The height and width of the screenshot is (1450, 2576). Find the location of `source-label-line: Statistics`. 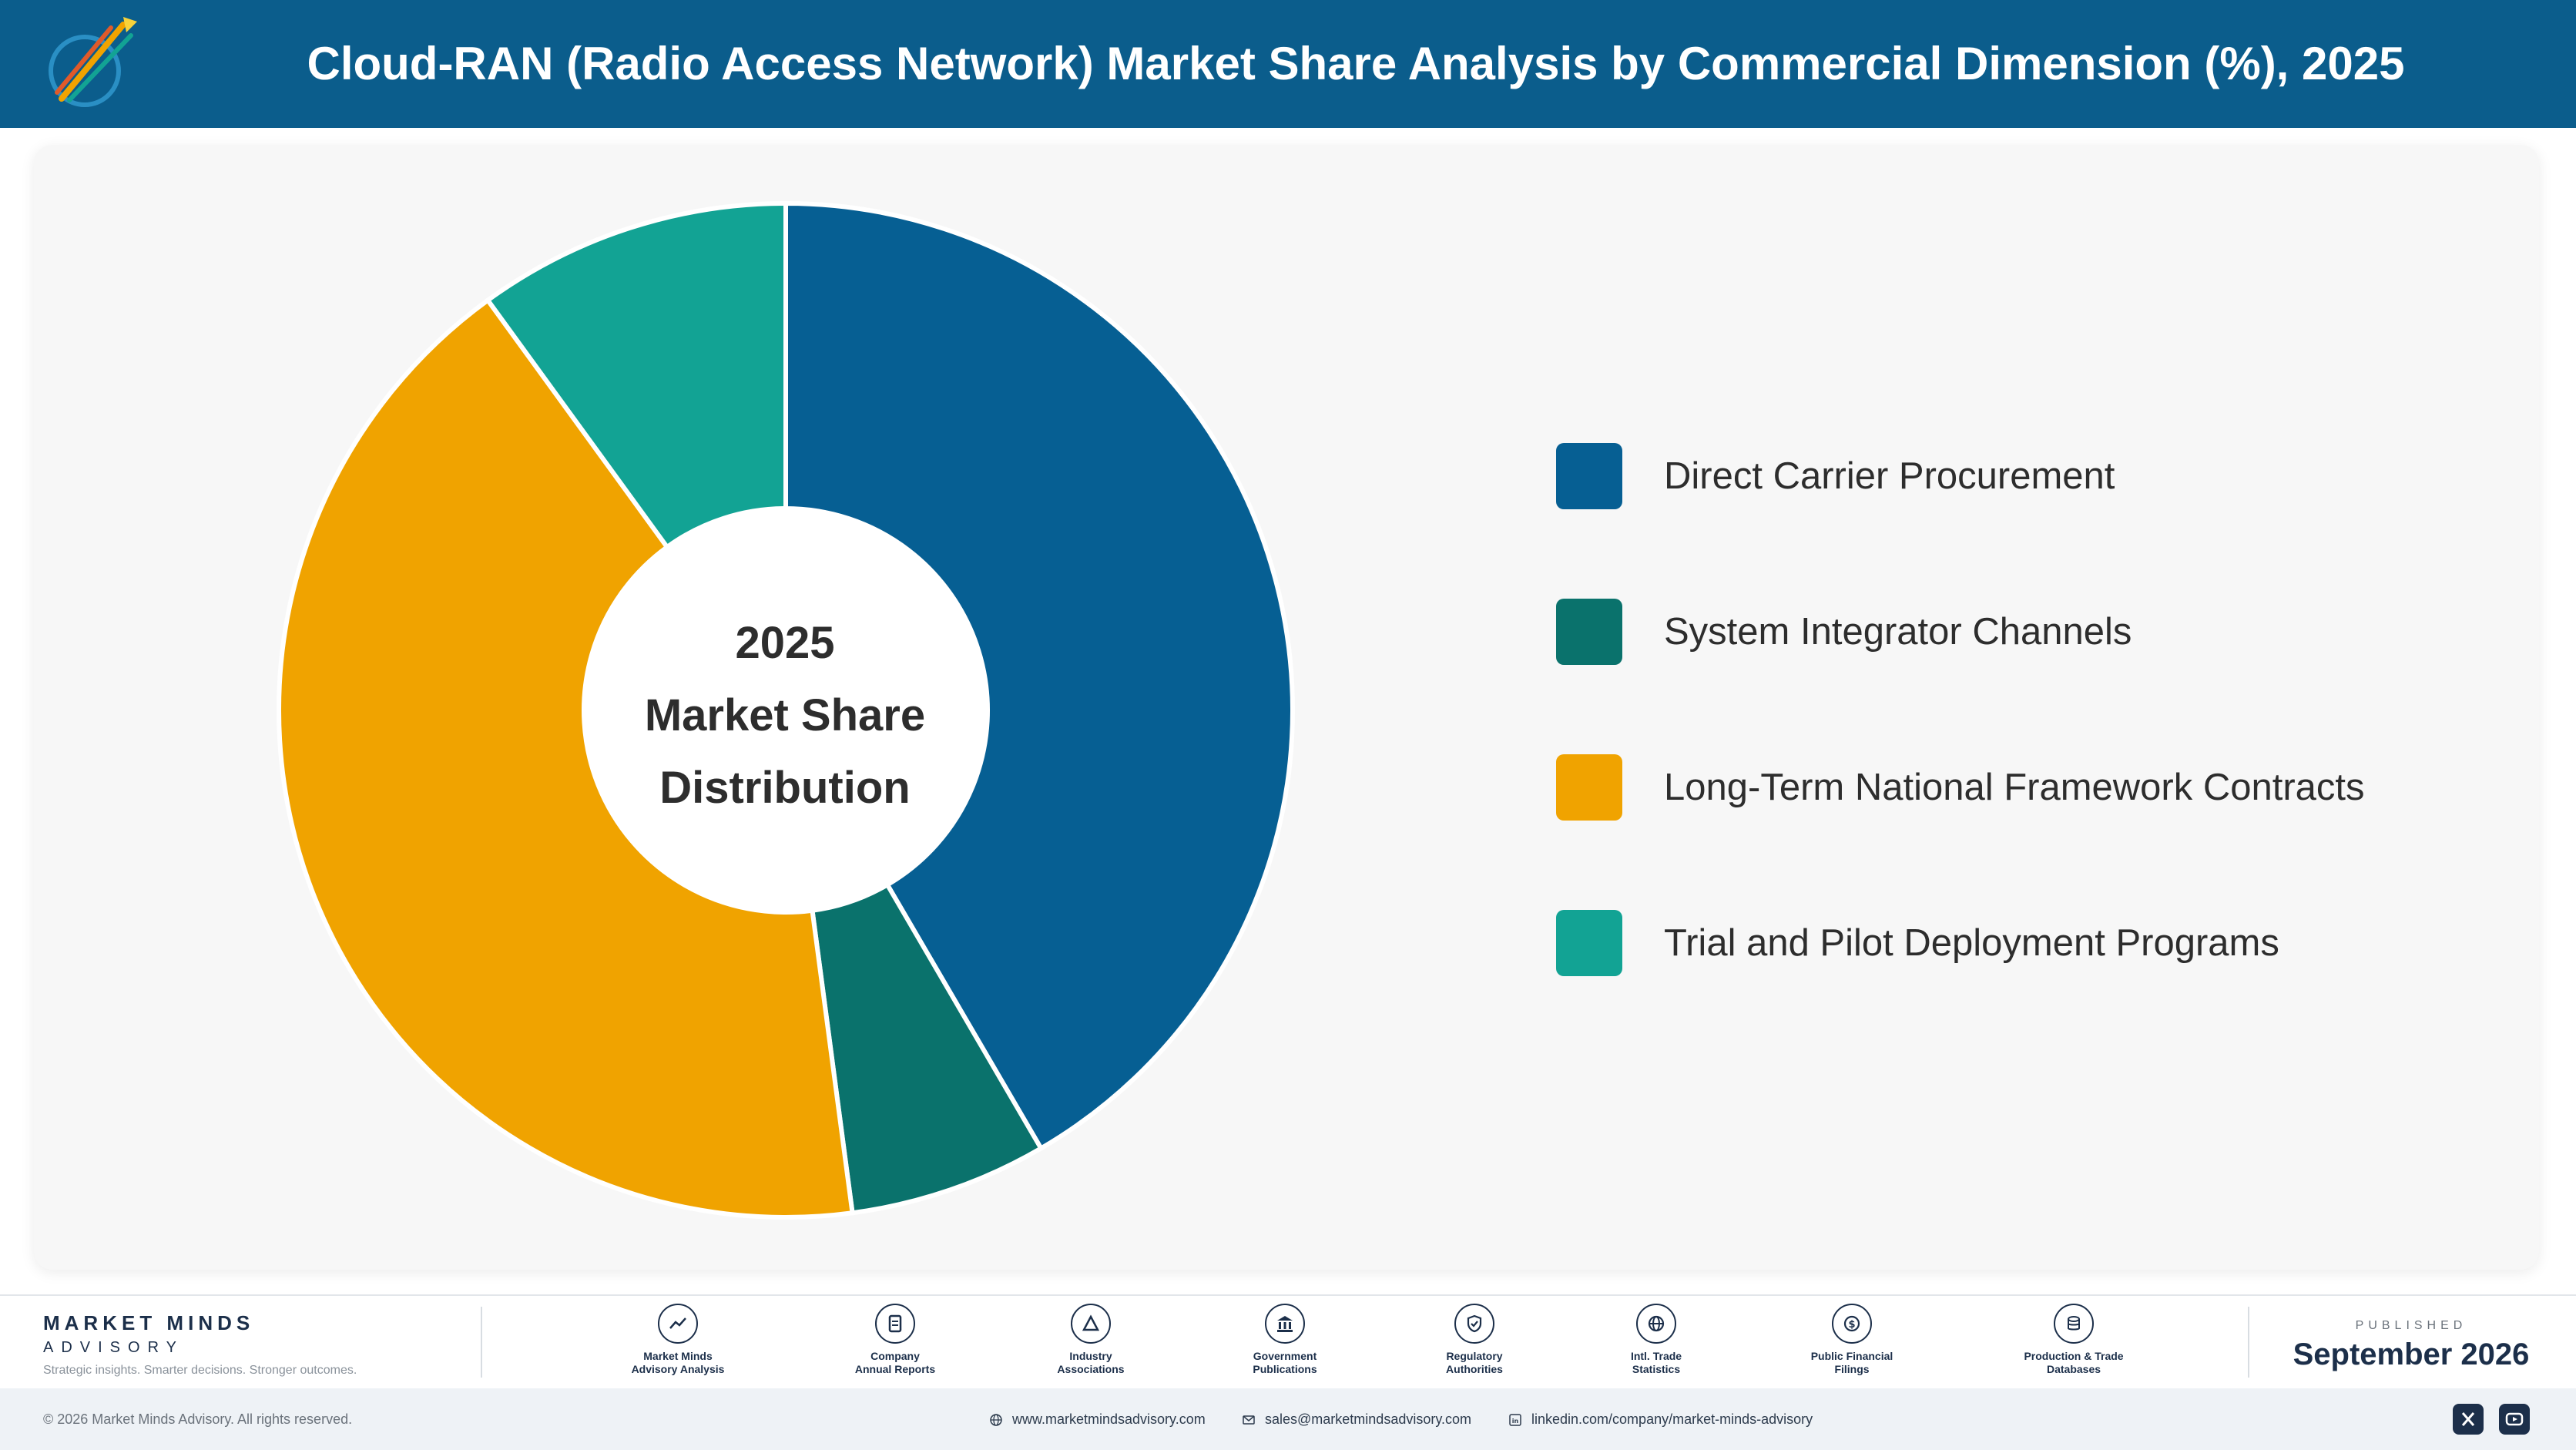

source-label-line: Statistics is located at coordinates (1656, 1369).